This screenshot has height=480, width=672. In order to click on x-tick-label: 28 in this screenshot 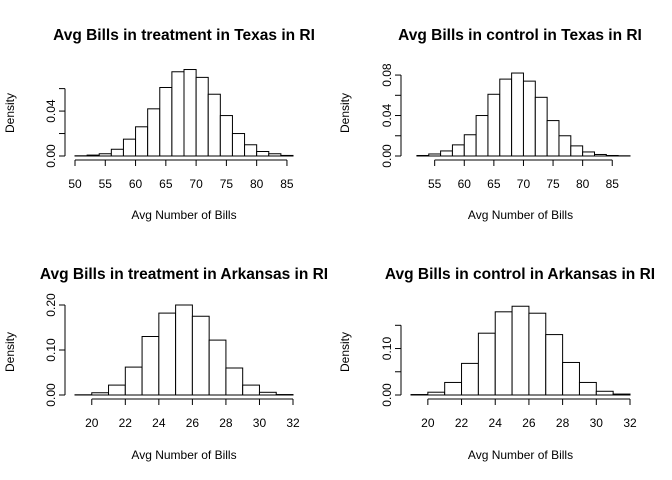, I will do `click(563, 423)`.